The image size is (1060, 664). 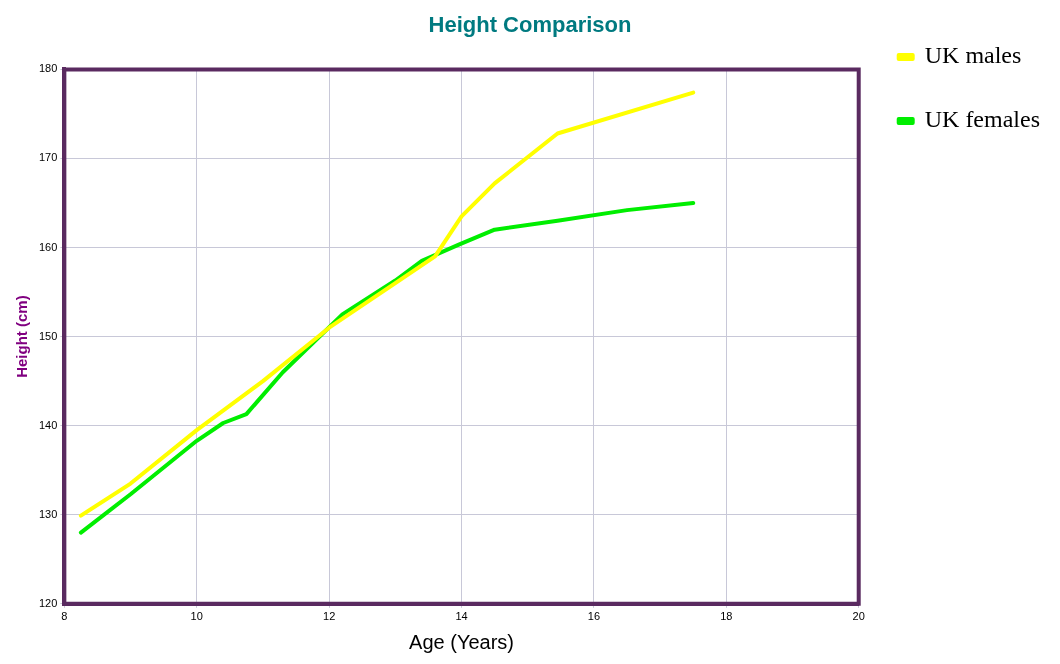 I want to click on x-tick-label: 10, so click(x=196, y=616).